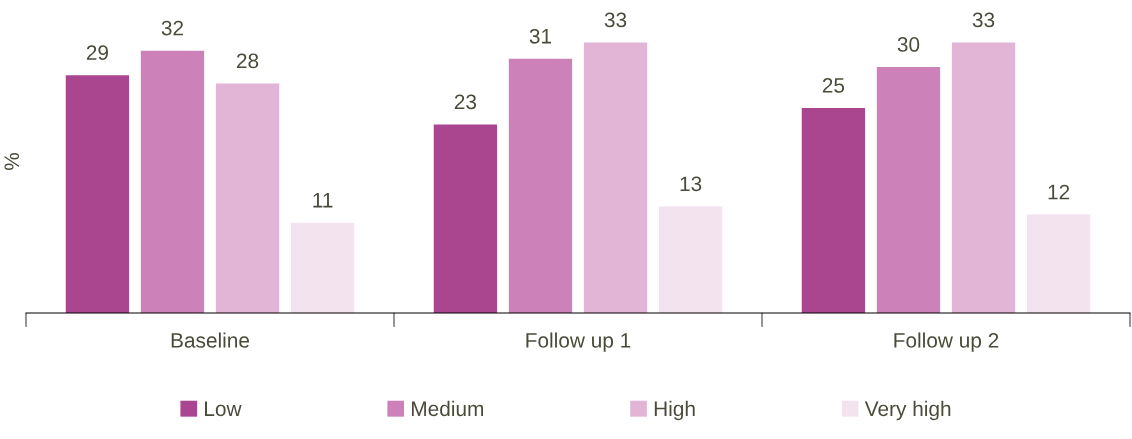 The image size is (1132, 439). Describe the element at coordinates (1059, 192) in the screenshot. I see `data-label: 12` at that location.